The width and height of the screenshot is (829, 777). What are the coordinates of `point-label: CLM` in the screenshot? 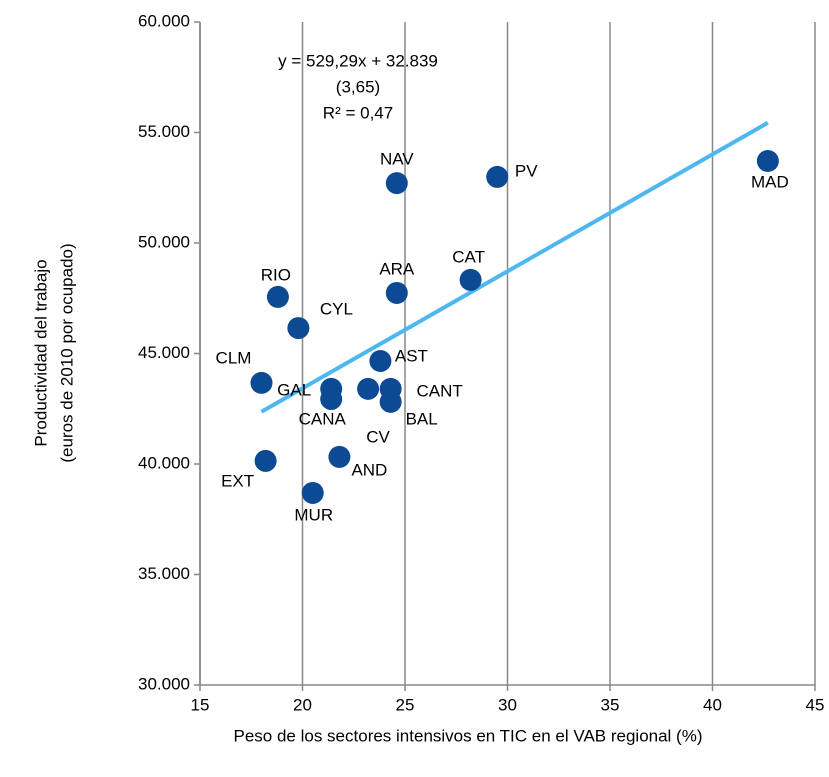 It's located at (234, 357).